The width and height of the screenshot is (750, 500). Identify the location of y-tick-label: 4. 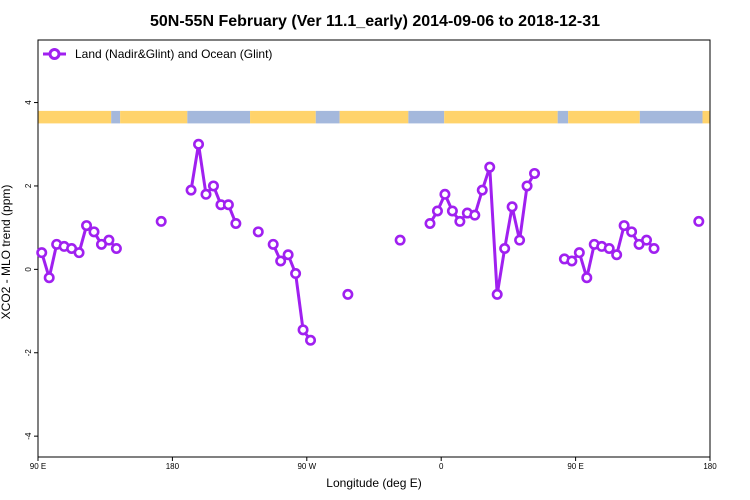
(28, 102).